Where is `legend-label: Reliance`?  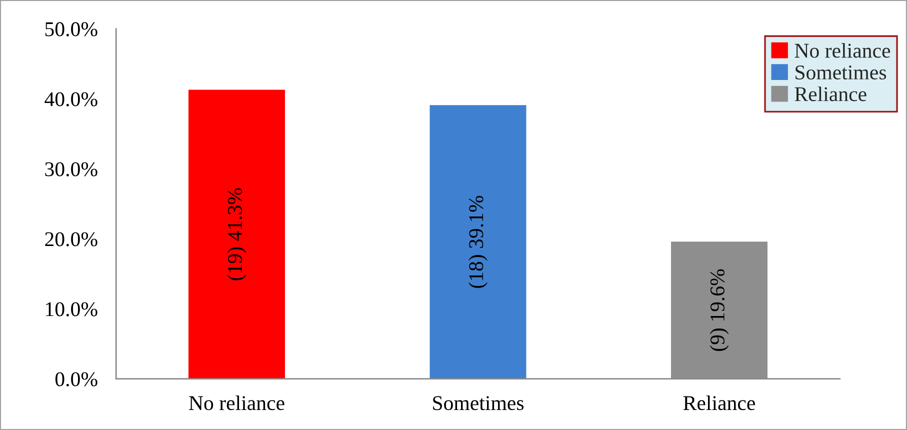 legend-label: Reliance is located at coordinates (830, 94).